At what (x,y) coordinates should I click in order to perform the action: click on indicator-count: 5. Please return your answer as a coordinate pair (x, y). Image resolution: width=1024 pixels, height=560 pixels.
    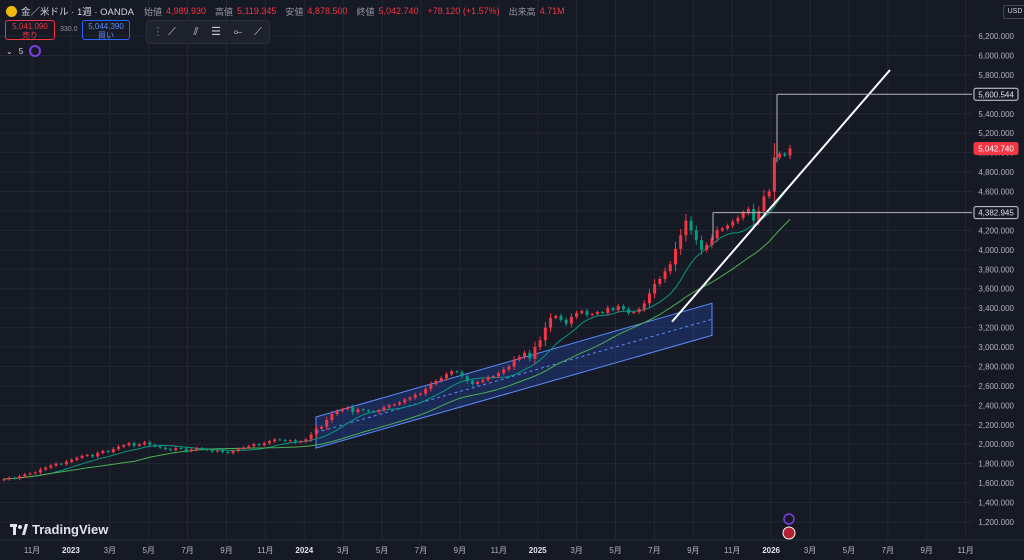
    Looking at the image, I should click on (21, 51).